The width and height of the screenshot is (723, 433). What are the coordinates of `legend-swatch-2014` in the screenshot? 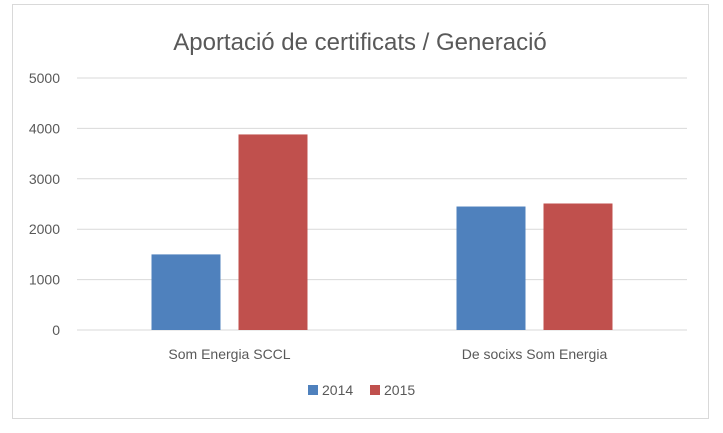 It's located at (313, 390).